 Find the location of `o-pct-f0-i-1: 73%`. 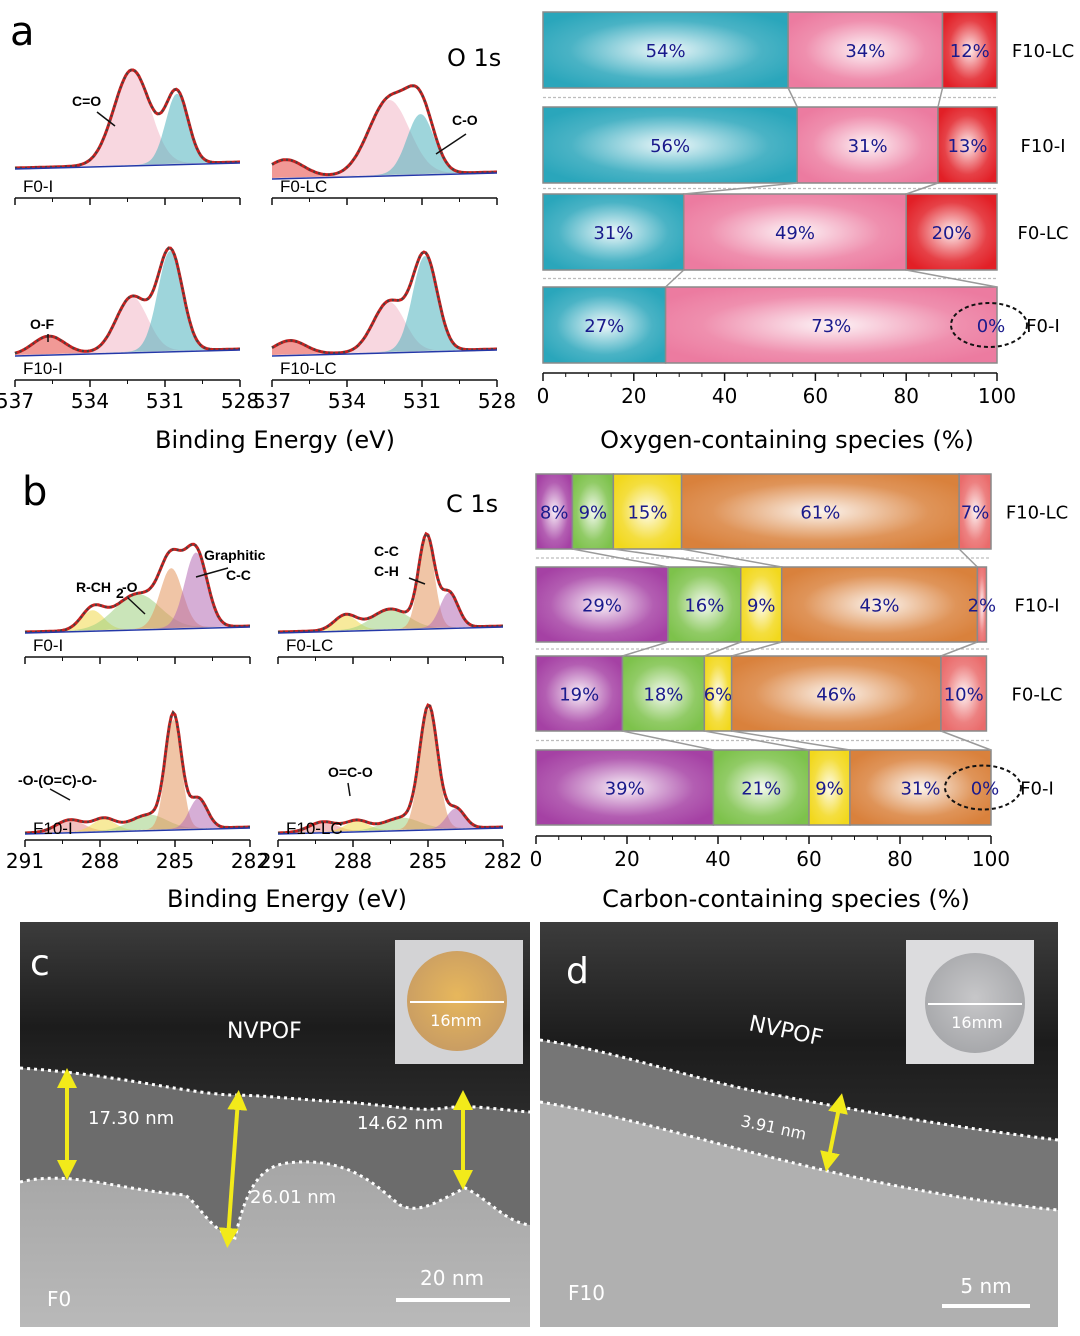

o-pct-f0-i-1: 73% is located at coordinates (831, 326).